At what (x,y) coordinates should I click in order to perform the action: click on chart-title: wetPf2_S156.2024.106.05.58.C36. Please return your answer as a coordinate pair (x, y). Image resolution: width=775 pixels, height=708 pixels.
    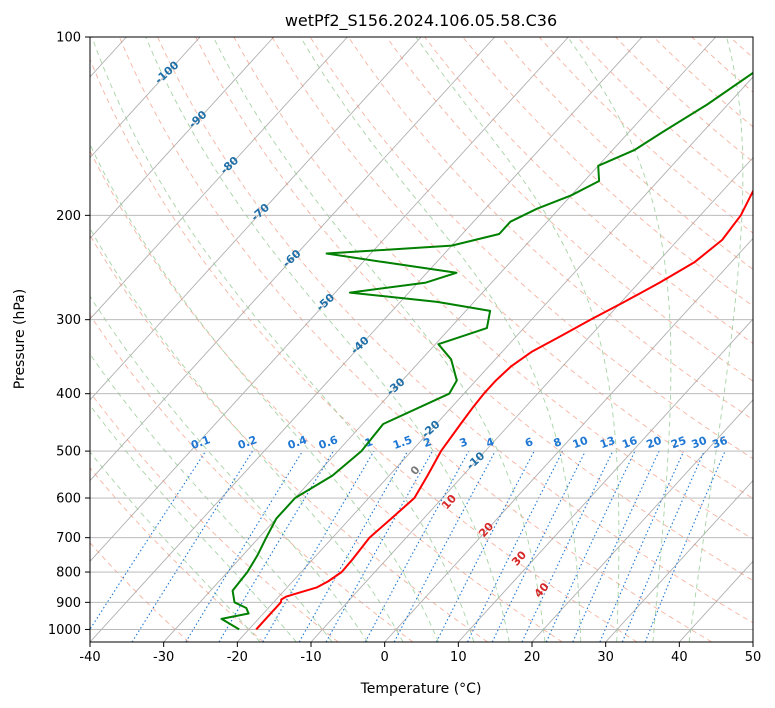
    Looking at the image, I should click on (421, 21).